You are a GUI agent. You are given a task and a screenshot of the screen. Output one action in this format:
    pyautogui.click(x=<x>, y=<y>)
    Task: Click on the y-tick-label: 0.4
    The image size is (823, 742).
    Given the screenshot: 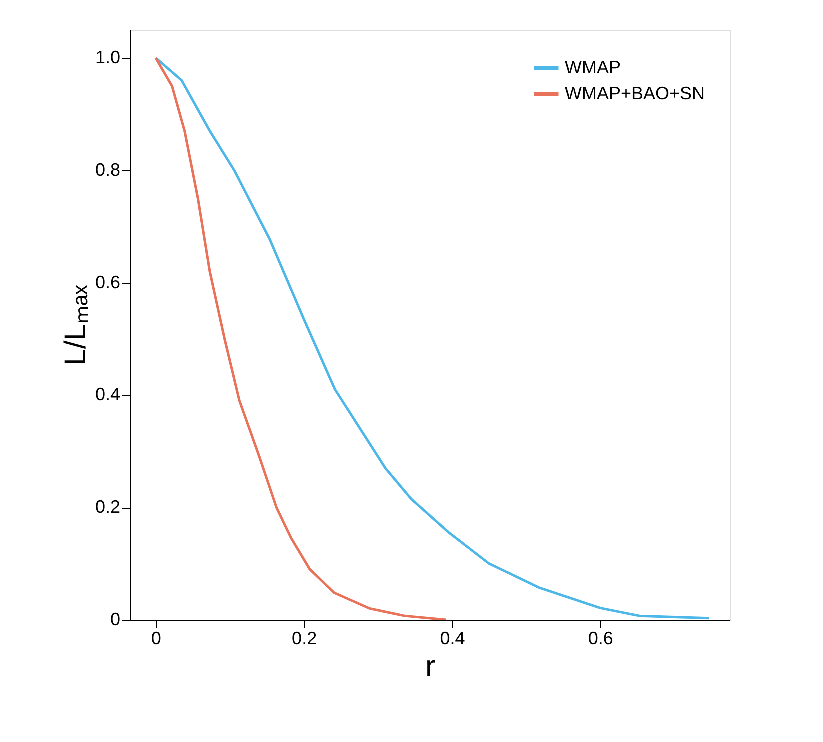 What is the action you would take?
    pyautogui.click(x=107, y=394)
    